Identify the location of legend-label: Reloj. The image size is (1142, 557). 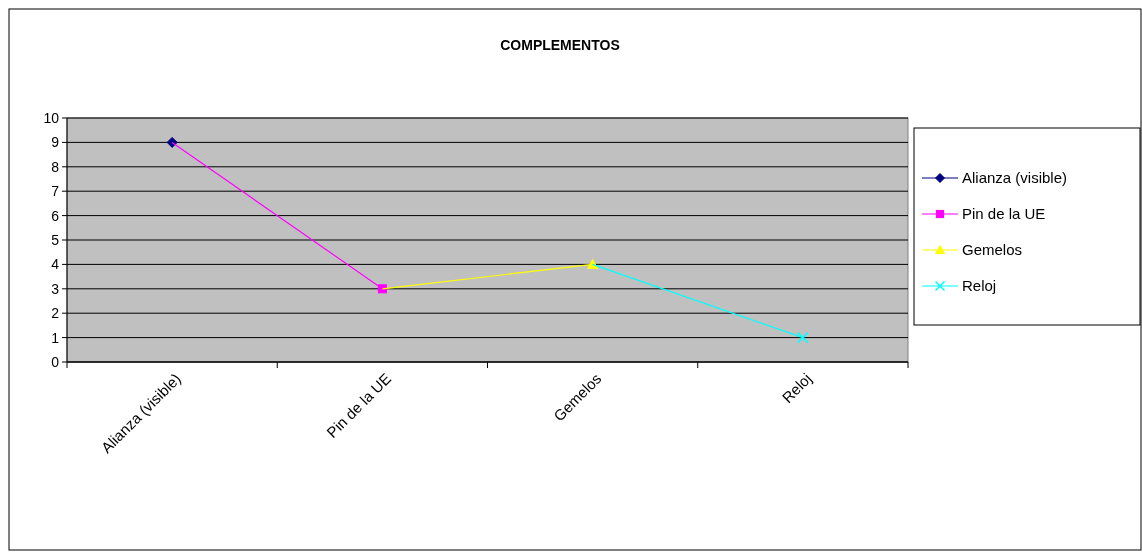
(979, 286).